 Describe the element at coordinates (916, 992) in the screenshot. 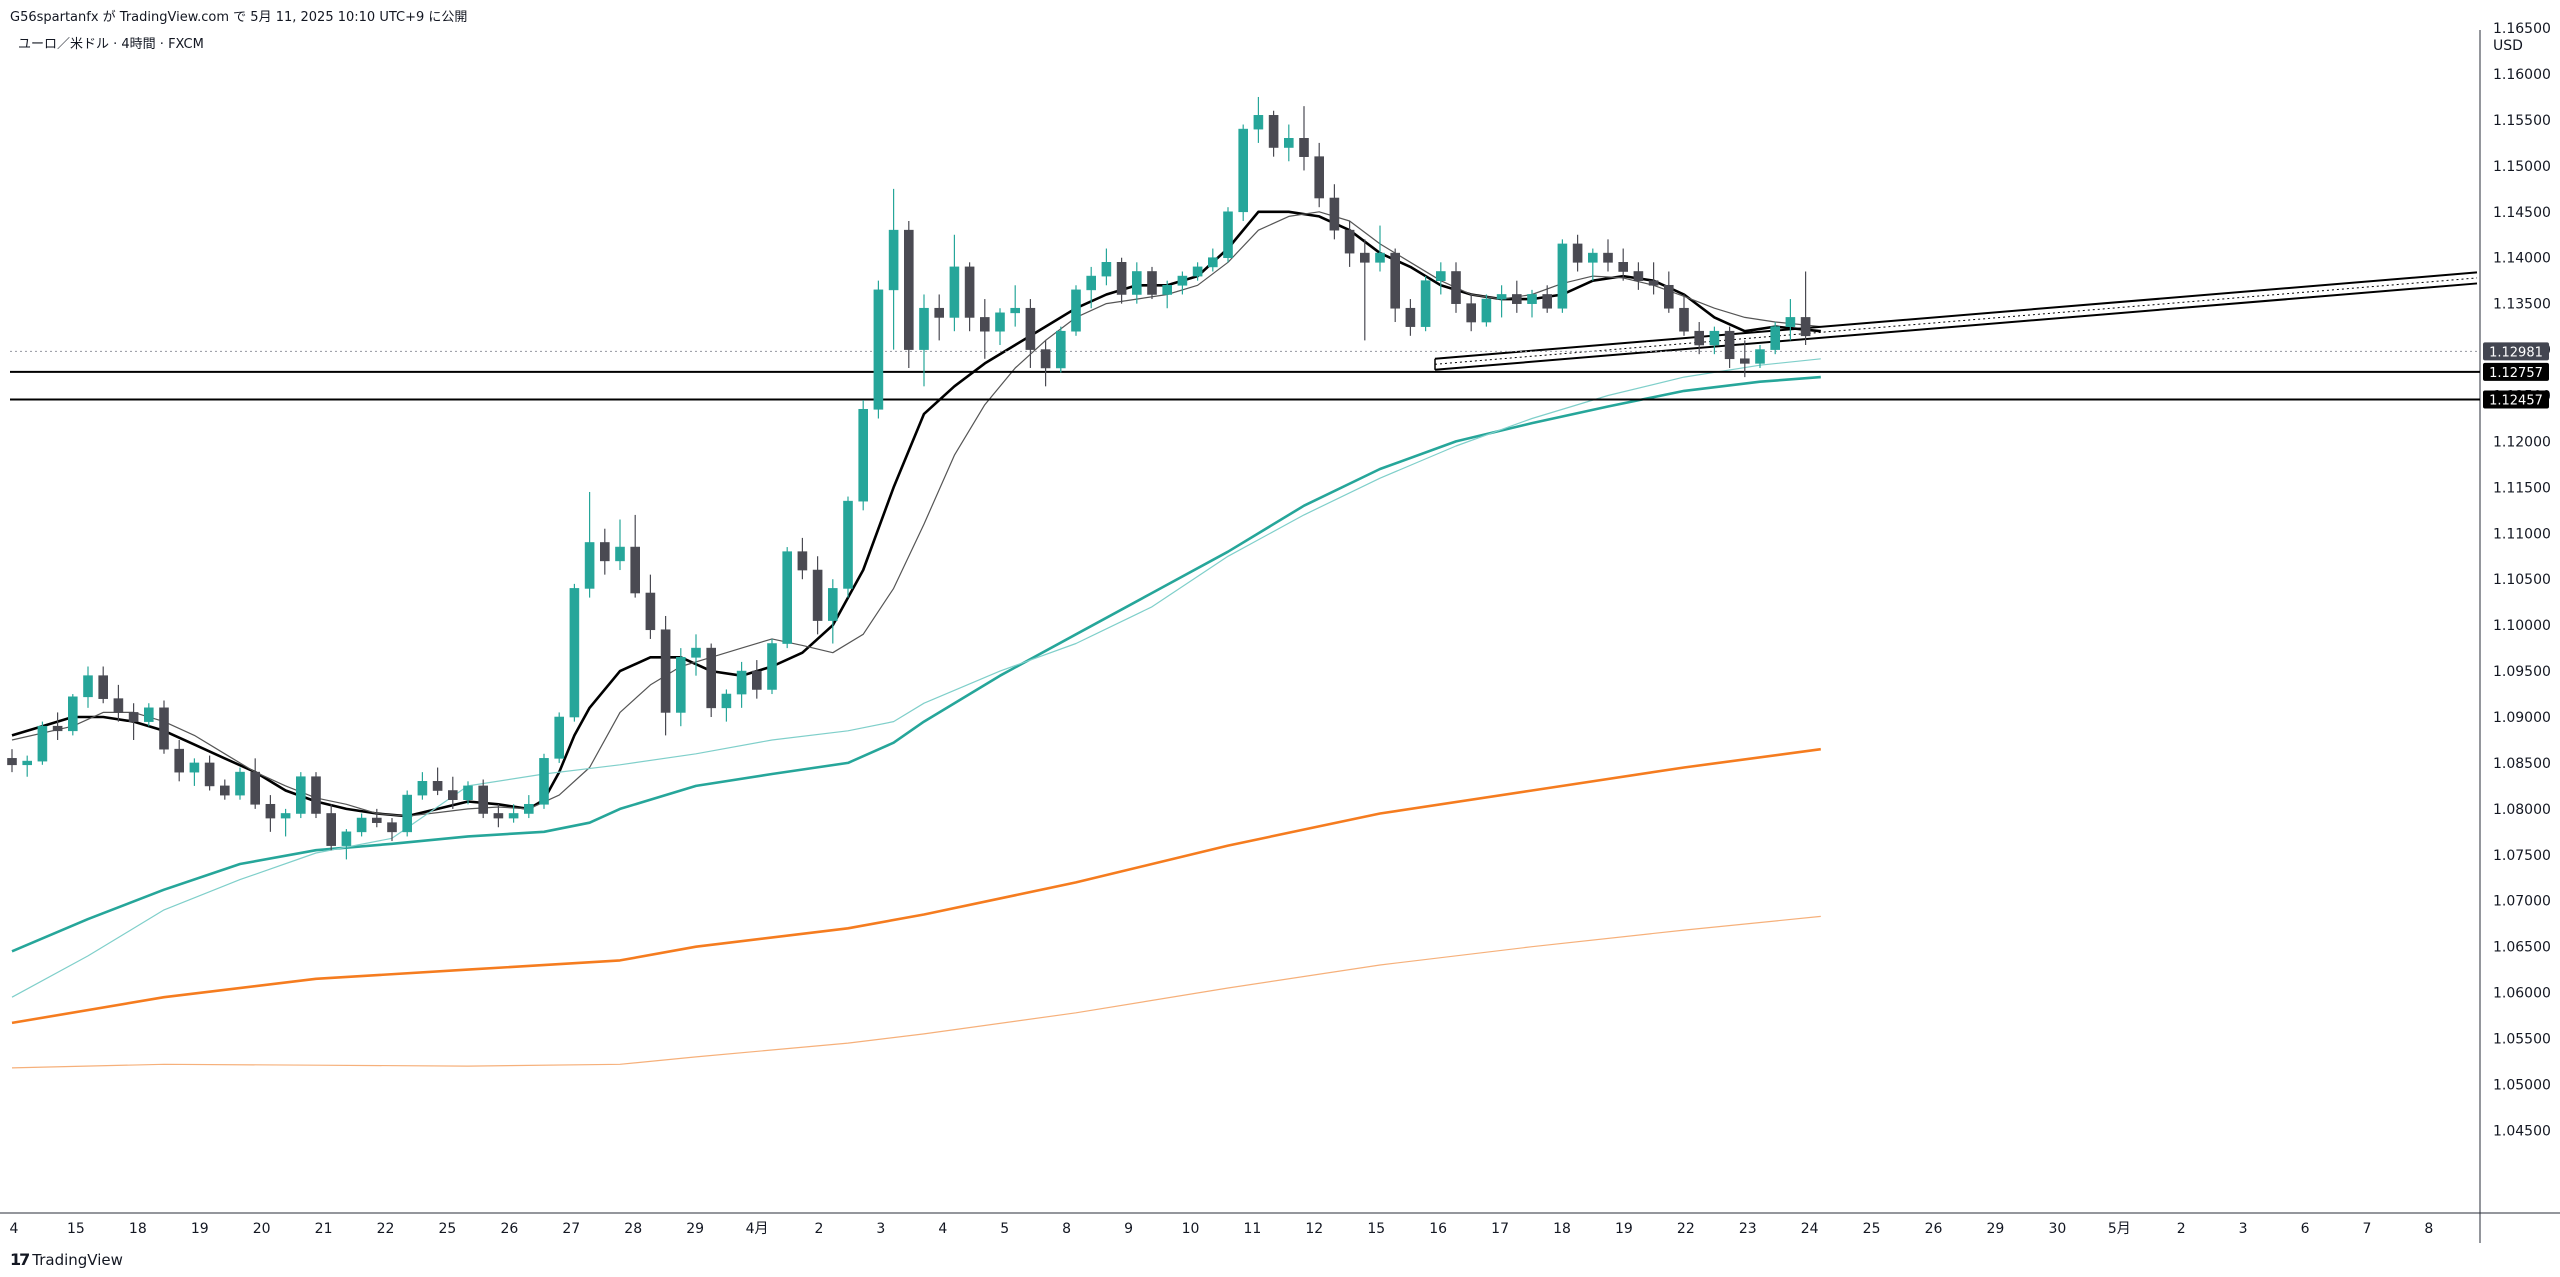

I see `moving-average-line` at that location.